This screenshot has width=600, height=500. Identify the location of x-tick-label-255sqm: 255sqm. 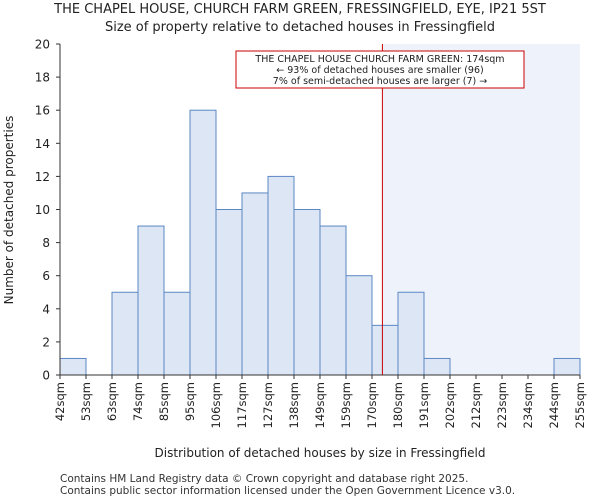
(580, 405).